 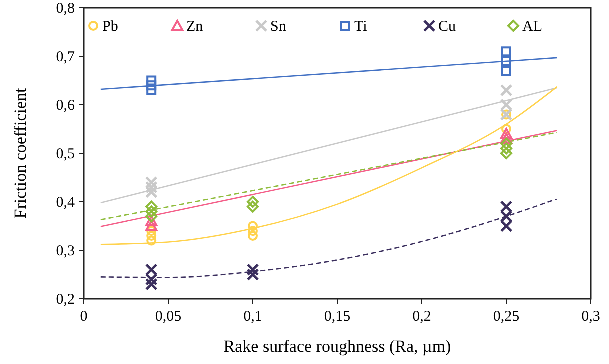 What do you see at coordinates (84, 317) in the screenshot?
I see `x-tick-label: 0` at bounding box center [84, 317].